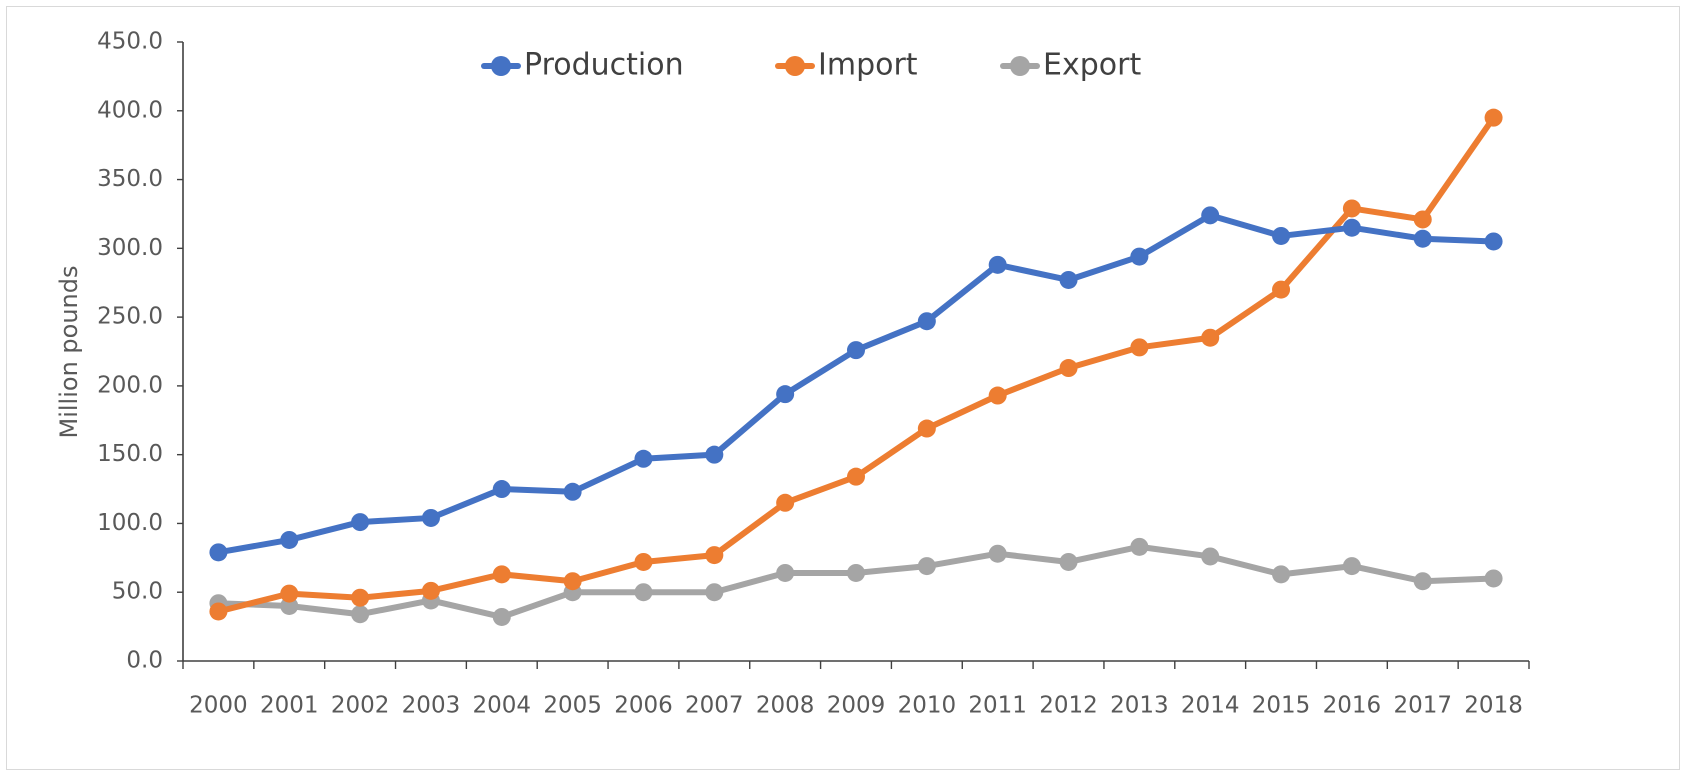 This screenshot has height=780, width=1688. Describe the element at coordinates (643, 706) in the screenshot. I see `x-tick-label: 2006` at that location.